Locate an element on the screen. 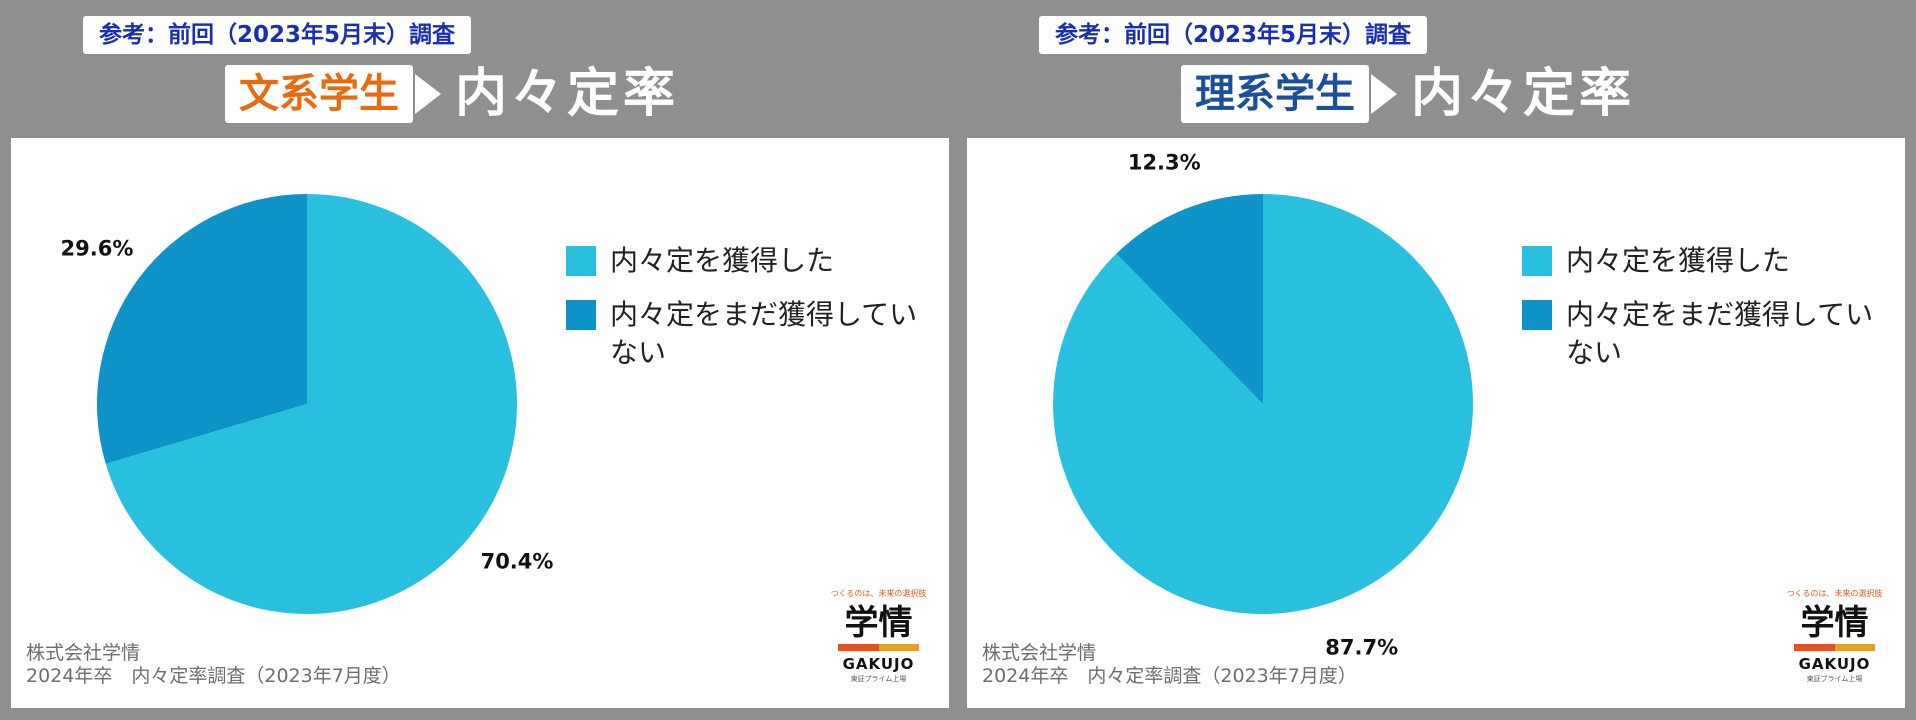 Image resolution: width=1916 pixels, height=720 pixels. major-label: 文系学生 is located at coordinates (319, 94).